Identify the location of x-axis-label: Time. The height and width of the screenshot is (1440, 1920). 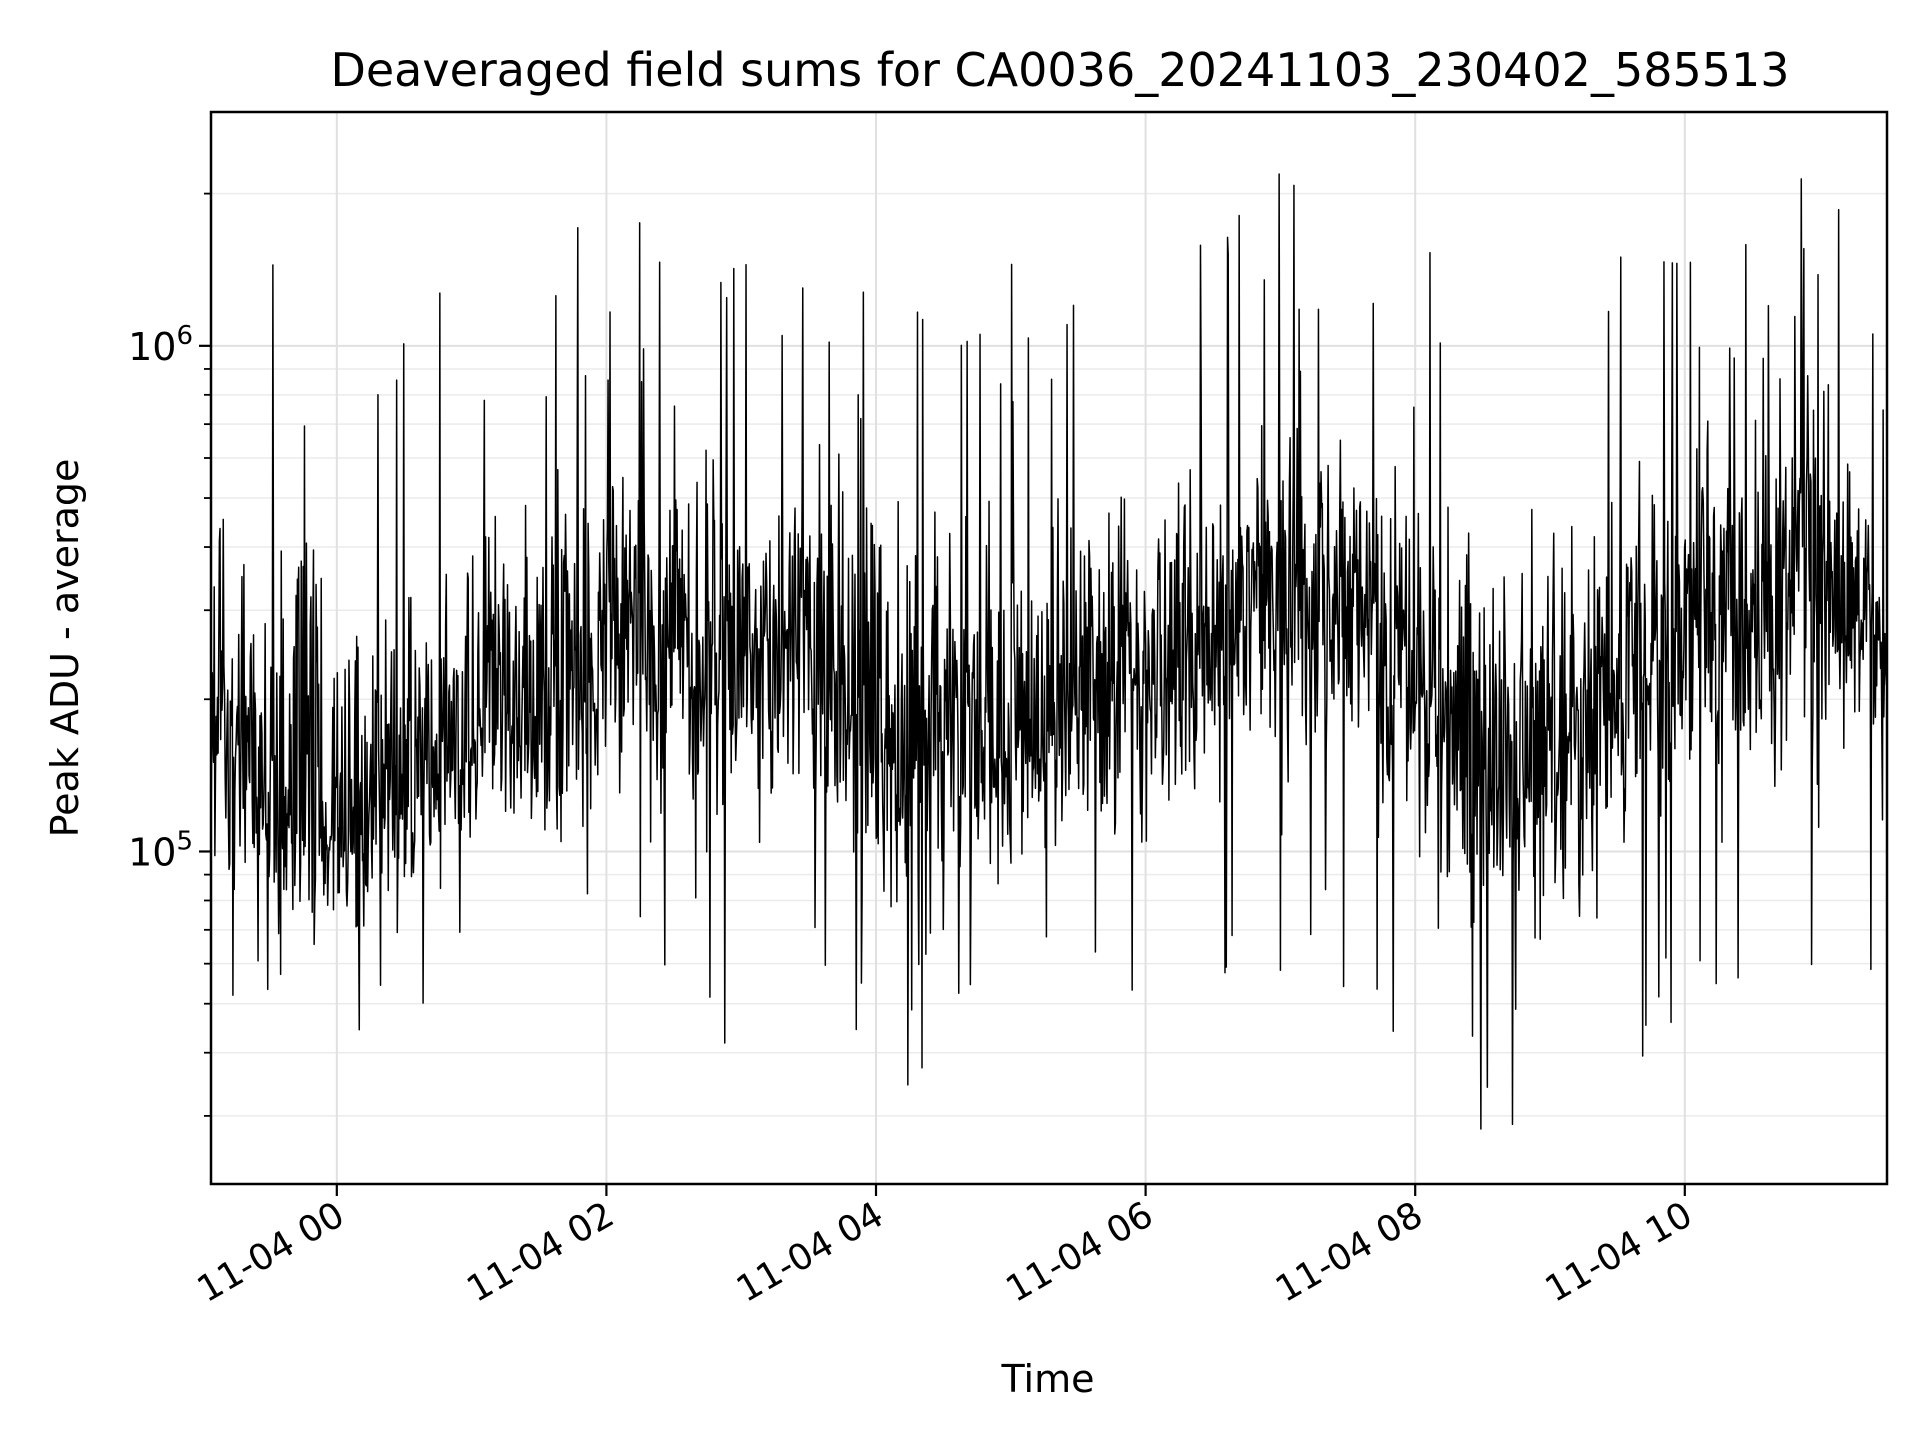
(1048, 1379).